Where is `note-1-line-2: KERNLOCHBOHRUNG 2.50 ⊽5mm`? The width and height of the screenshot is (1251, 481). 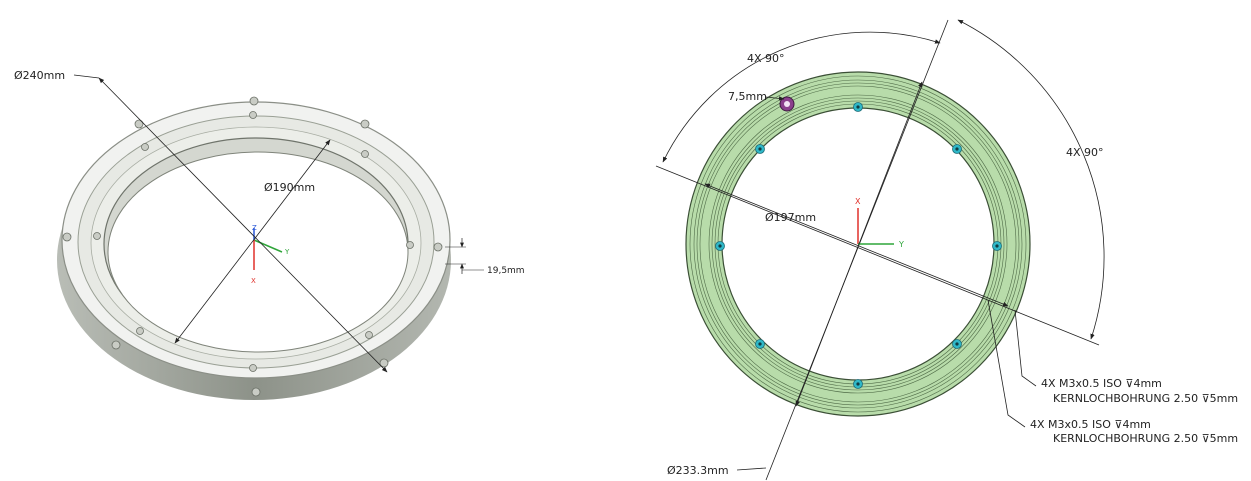
note-1-line-2: KERNLOCHBOHRUNG 2.50 ⊽5mm is located at coordinates (1145, 398).